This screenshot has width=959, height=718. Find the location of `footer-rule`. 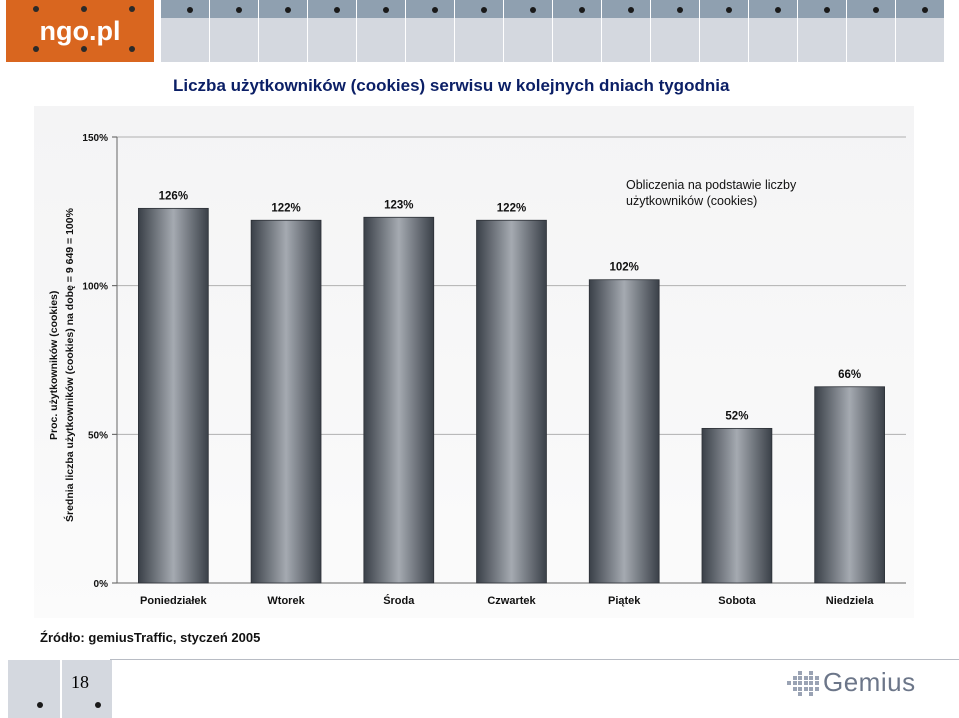

footer-rule is located at coordinates (534, 659).